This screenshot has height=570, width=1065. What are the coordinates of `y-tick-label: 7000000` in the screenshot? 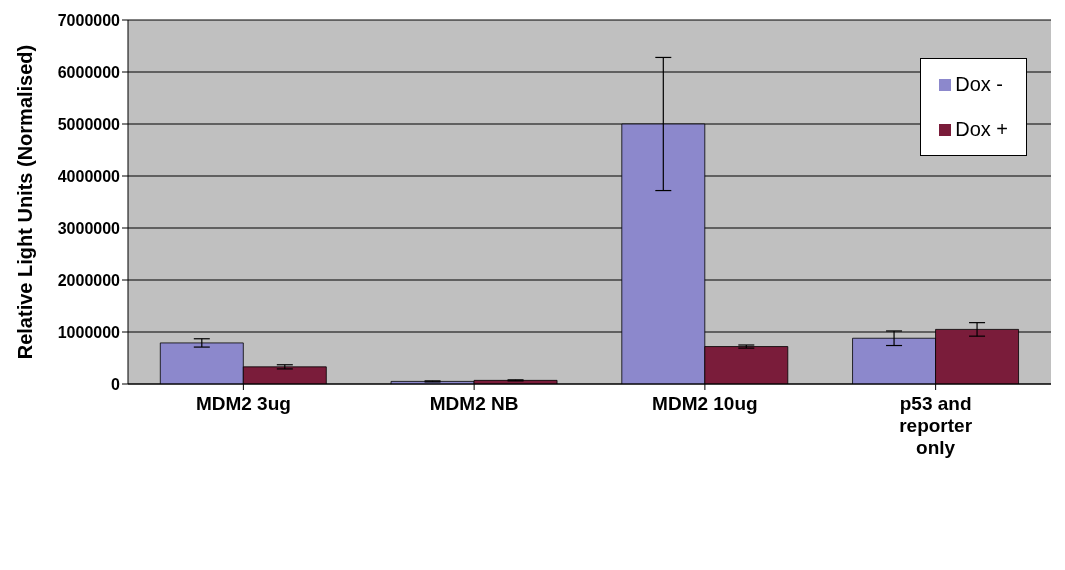 It's located at (89, 20).